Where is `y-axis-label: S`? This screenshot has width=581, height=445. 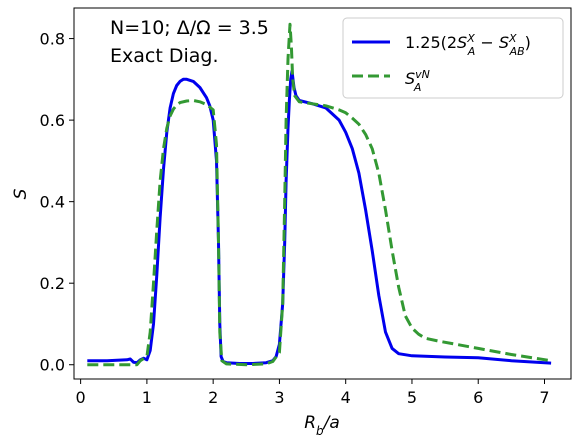 y-axis-label: S is located at coordinates (21, 193).